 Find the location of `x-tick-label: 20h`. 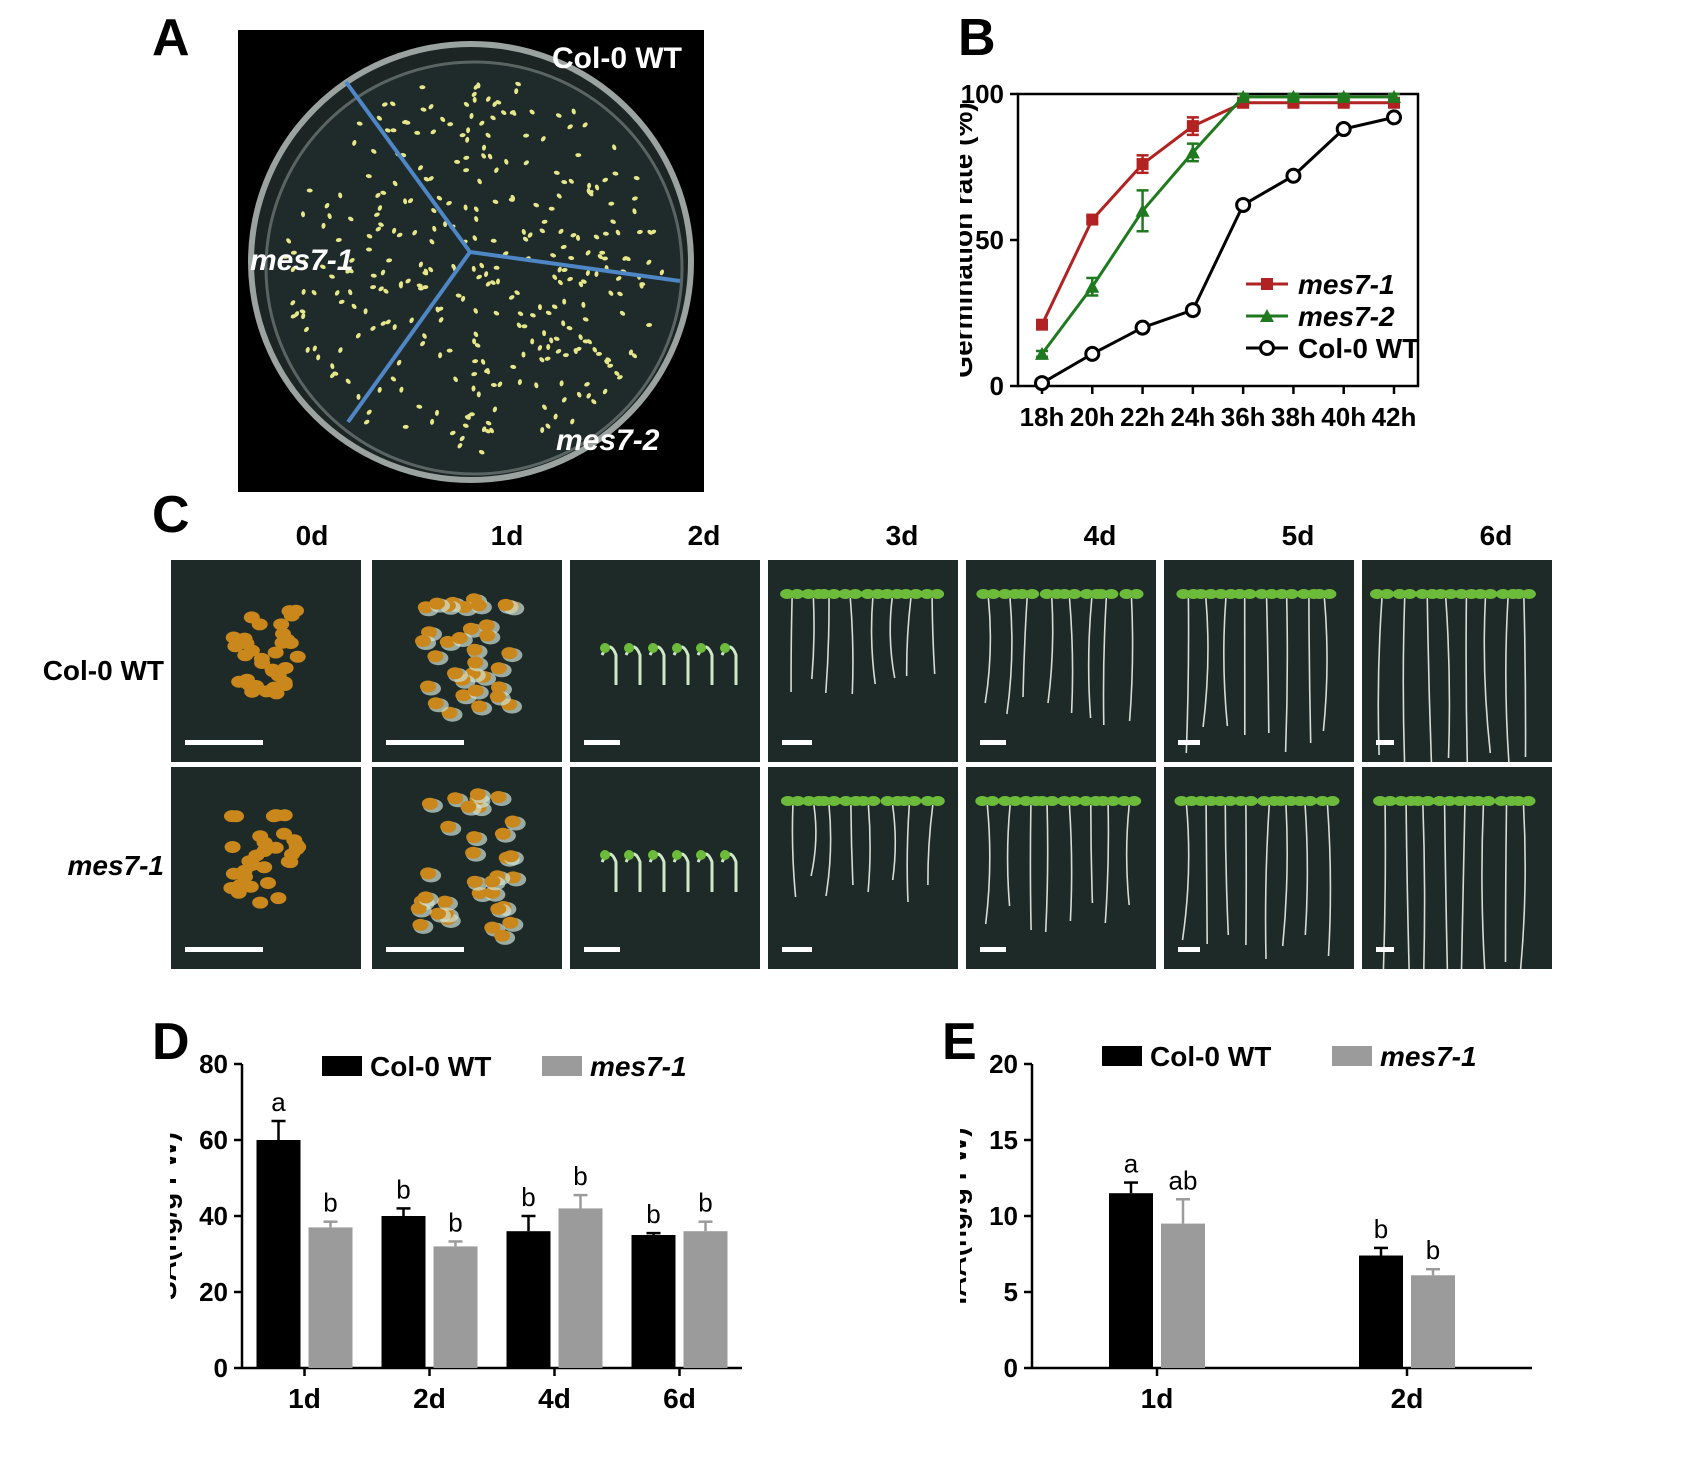

x-tick-label: 20h is located at coordinates (1092, 417).